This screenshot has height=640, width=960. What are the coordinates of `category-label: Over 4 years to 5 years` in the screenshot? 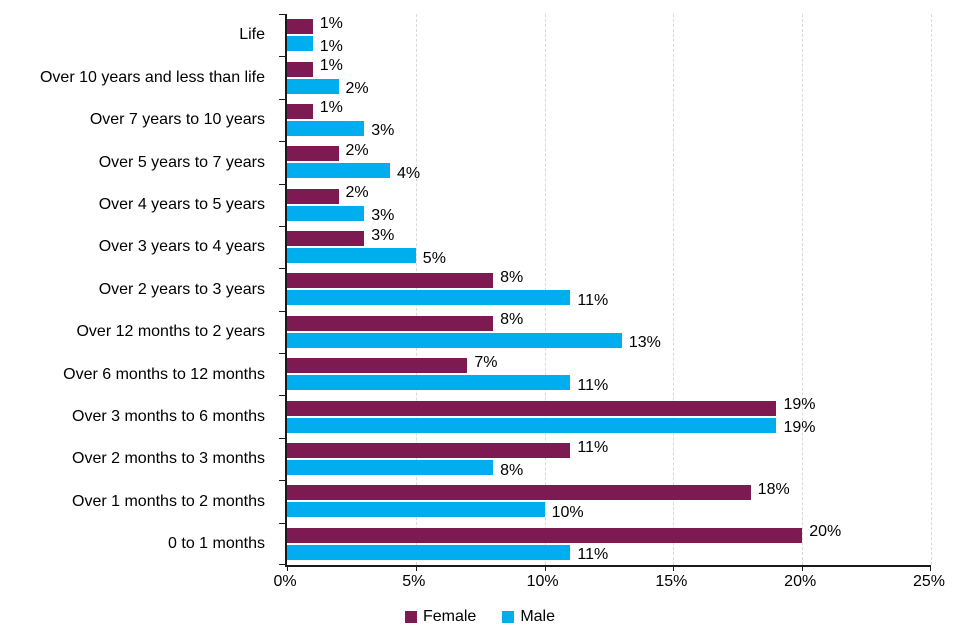 It's located at (181, 204).